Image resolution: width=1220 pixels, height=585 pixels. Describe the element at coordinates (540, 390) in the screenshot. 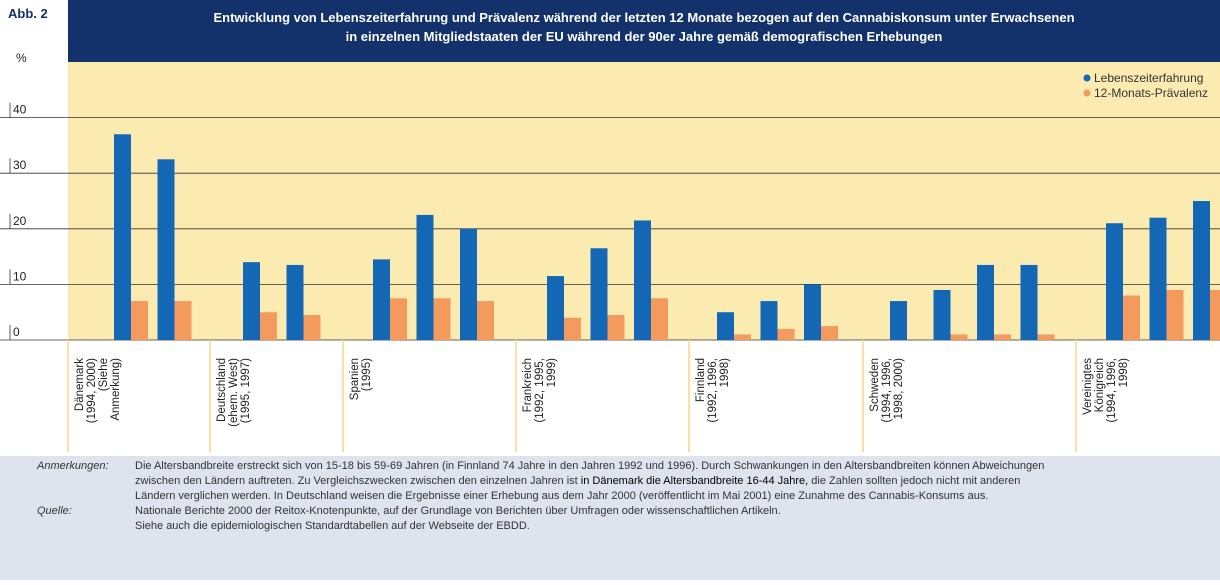

I see `category-label: (1992, 1995,` at that location.